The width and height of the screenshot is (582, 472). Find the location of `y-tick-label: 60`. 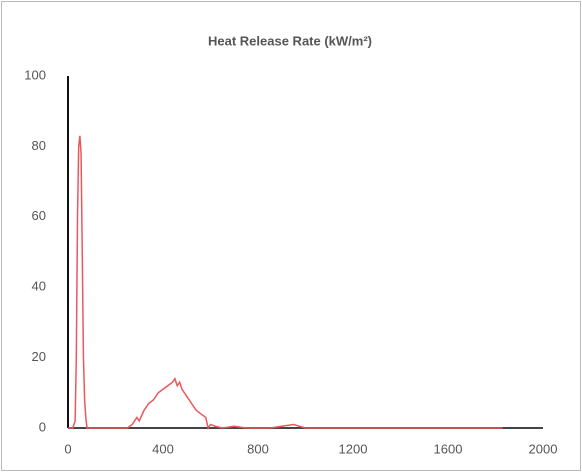

y-tick-label: 60 is located at coordinates (39, 215).